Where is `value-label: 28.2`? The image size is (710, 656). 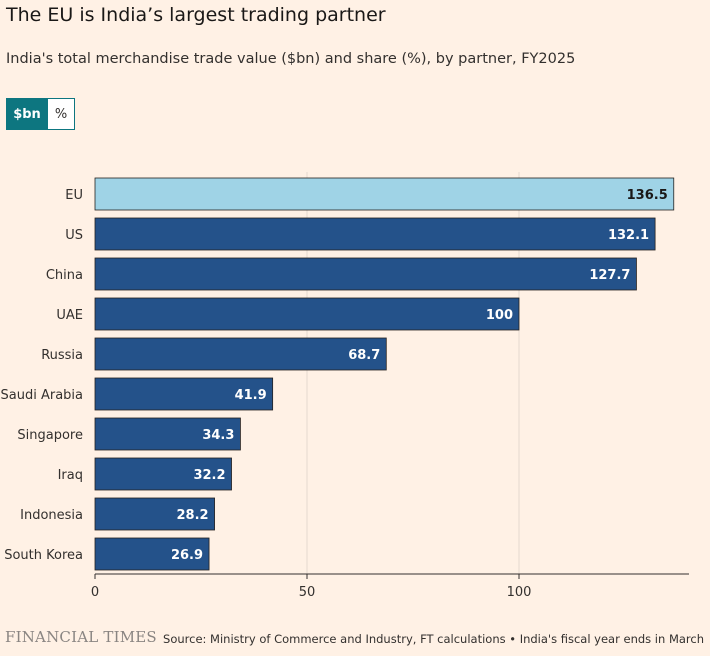 value-label: 28.2 is located at coordinates (192, 515).